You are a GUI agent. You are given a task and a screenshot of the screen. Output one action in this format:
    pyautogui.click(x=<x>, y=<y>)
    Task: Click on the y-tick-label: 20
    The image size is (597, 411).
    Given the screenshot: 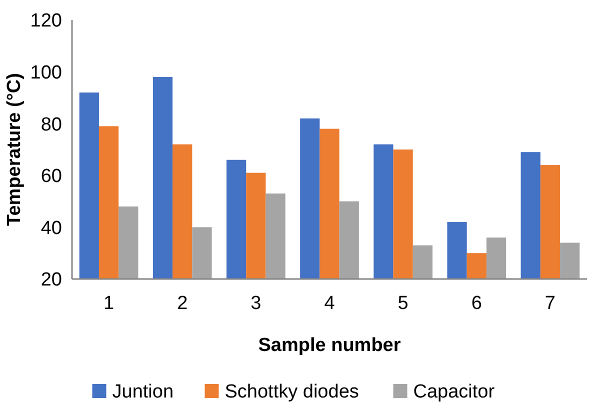 What is the action you would take?
    pyautogui.click(x=51, y=280)
    